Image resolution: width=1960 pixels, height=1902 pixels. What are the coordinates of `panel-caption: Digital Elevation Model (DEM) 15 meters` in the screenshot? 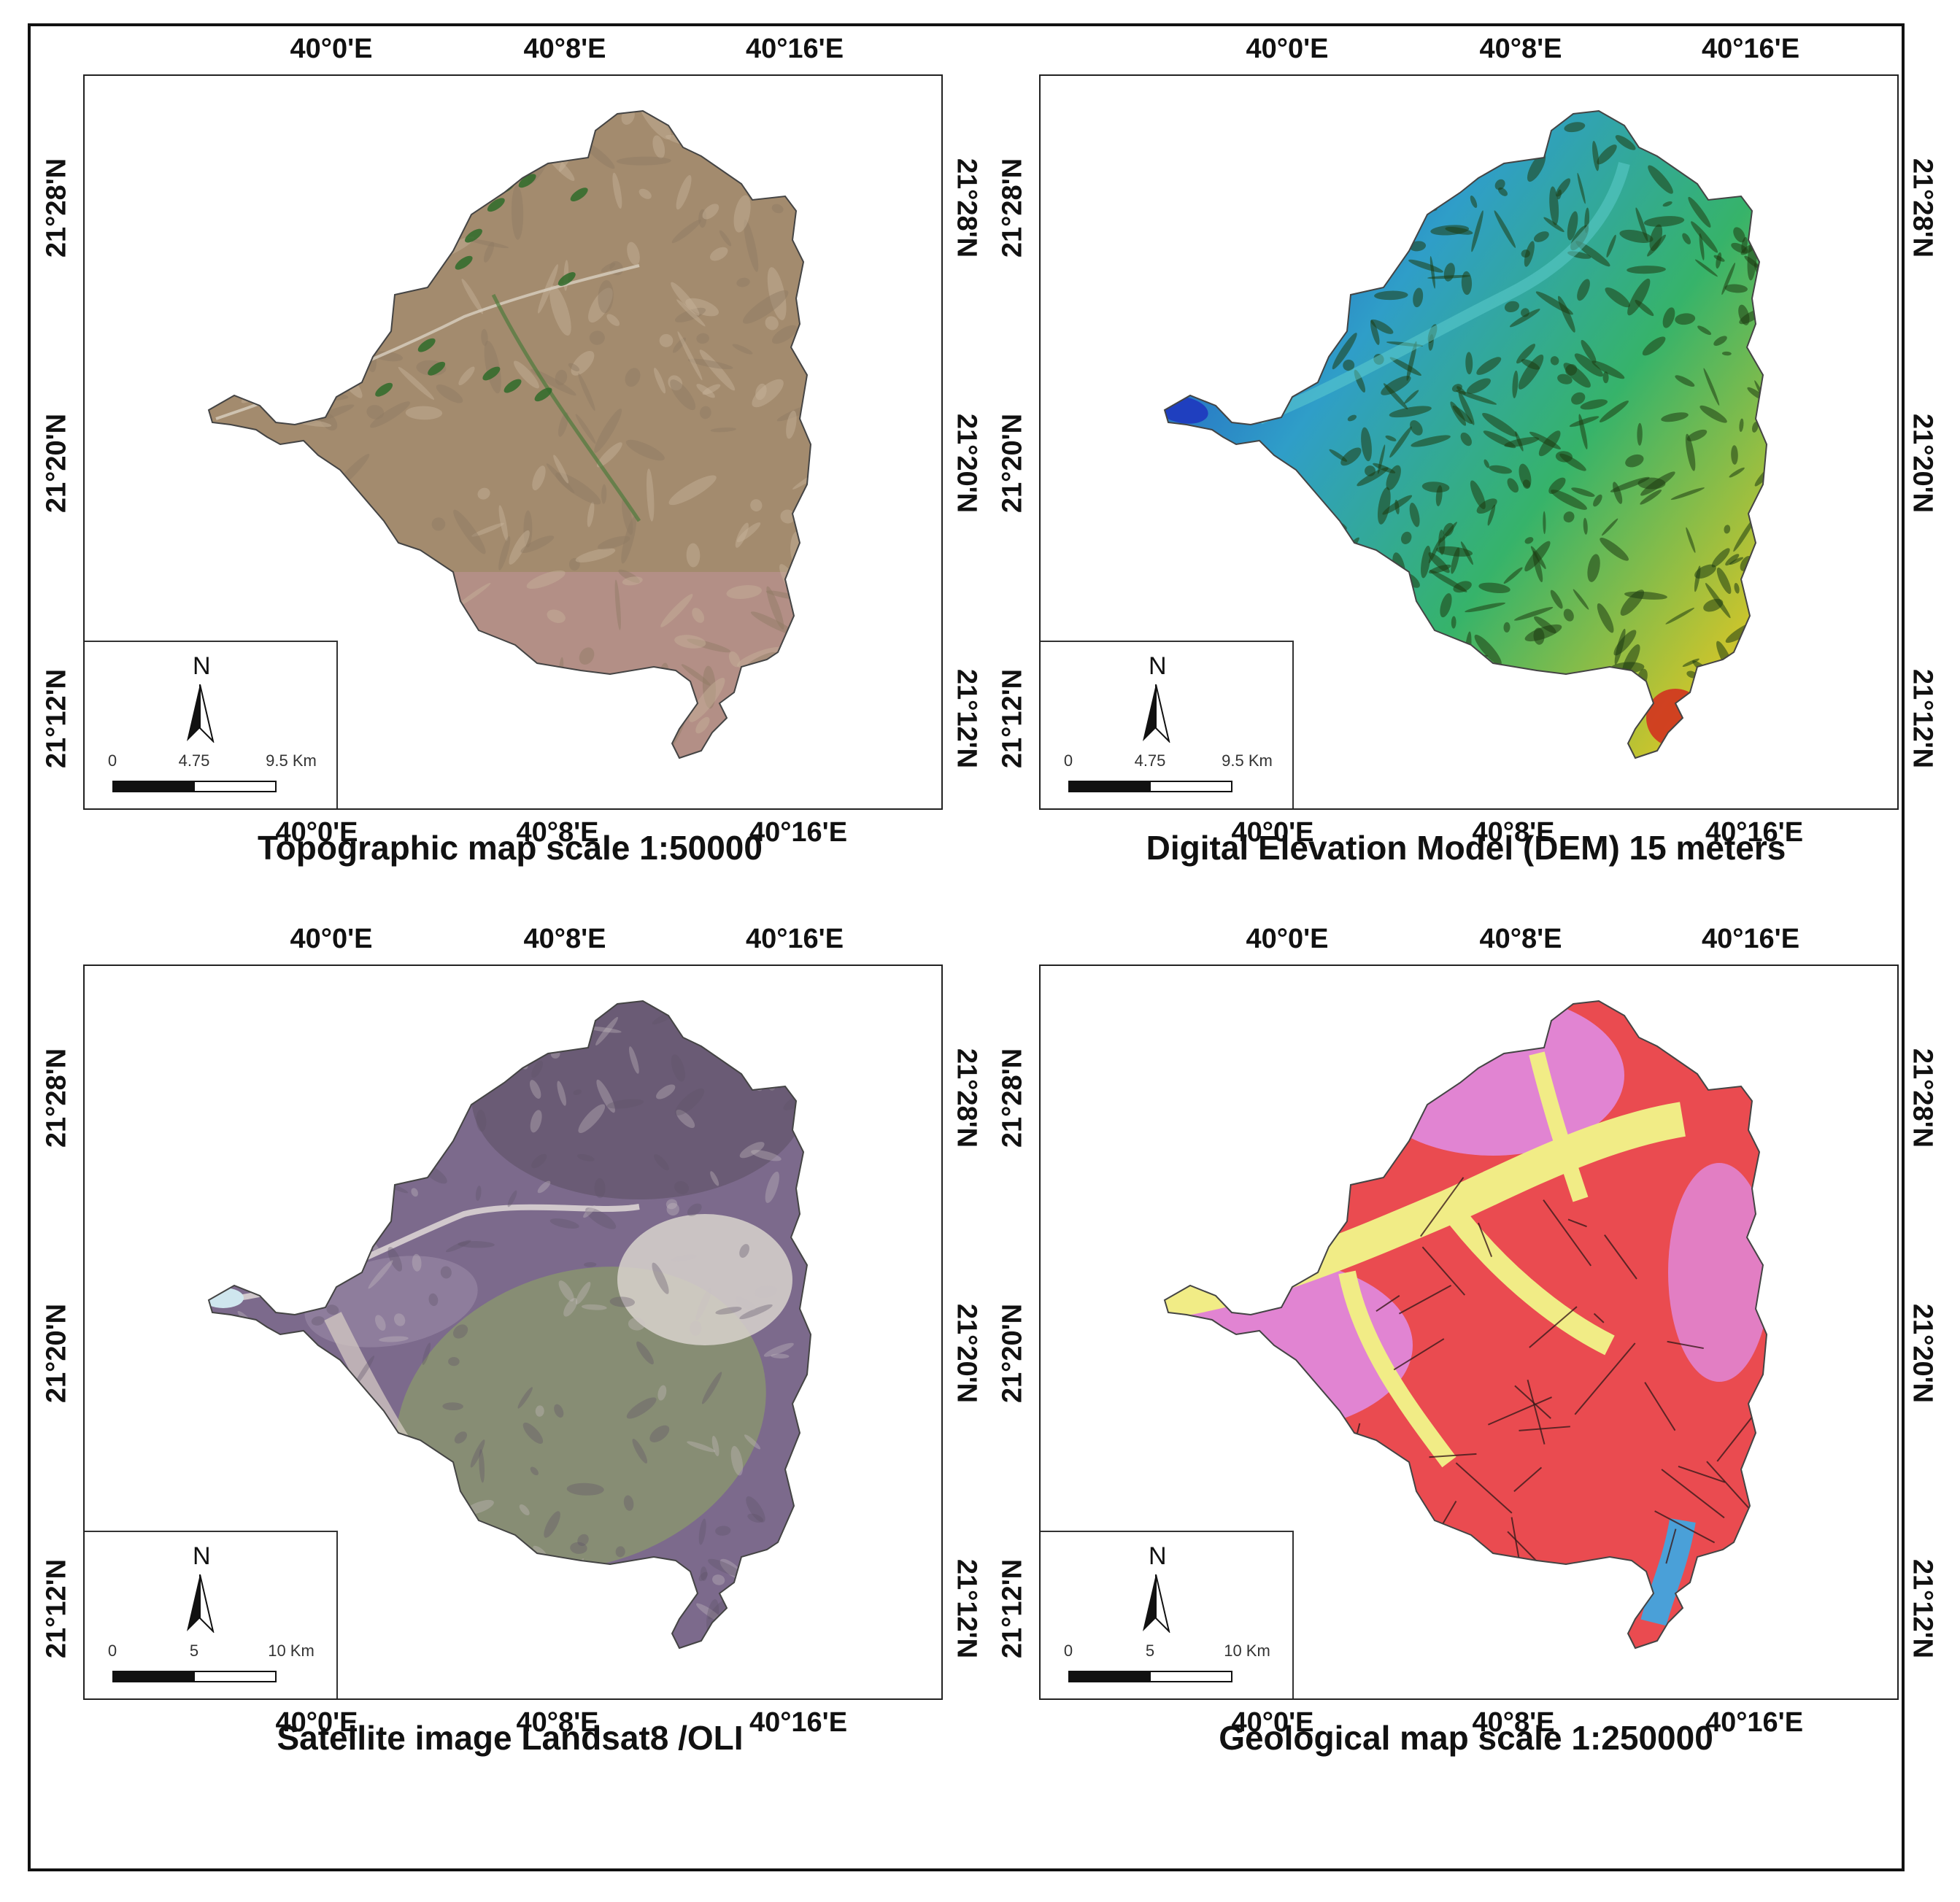 It's located at (1466, 848).